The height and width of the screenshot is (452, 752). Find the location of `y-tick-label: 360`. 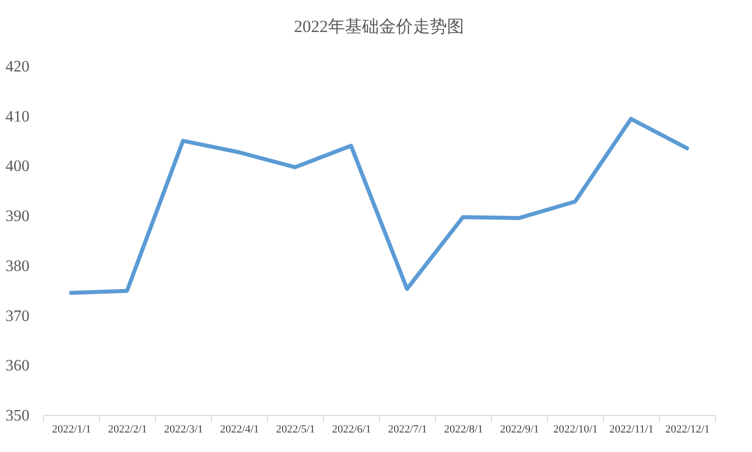

y-tick-label: 360 is located at coordinates (18, 366).